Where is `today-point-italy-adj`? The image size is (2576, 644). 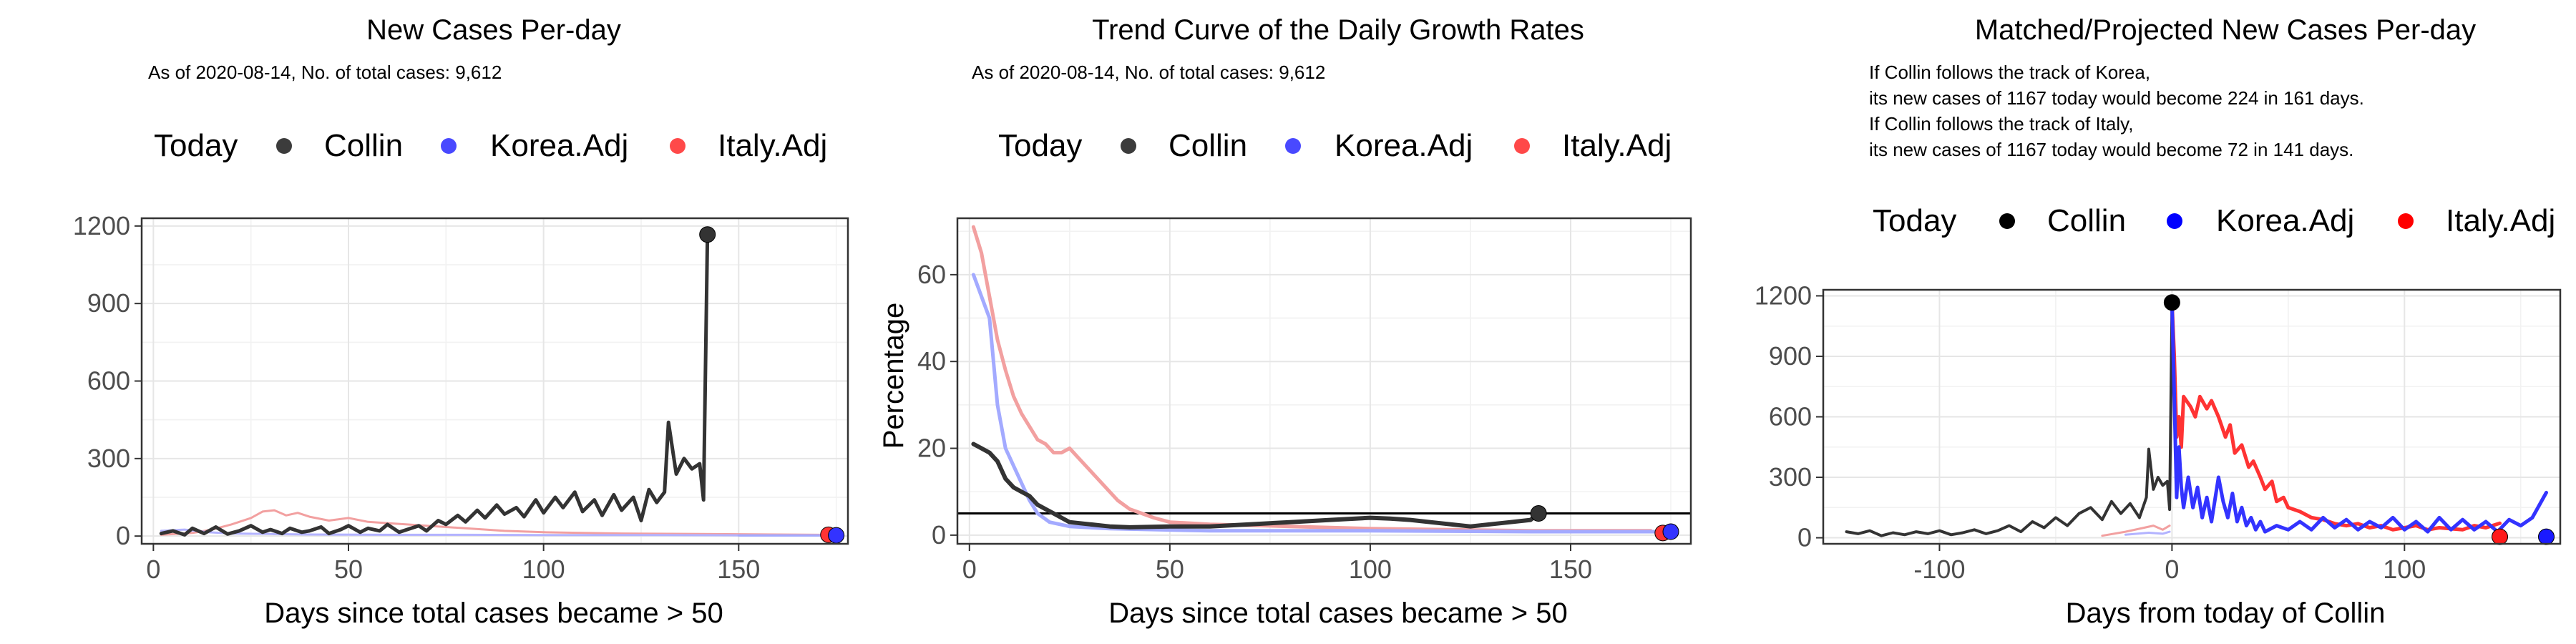 today-point-italy-adj is located at coordinates (2500, 536).